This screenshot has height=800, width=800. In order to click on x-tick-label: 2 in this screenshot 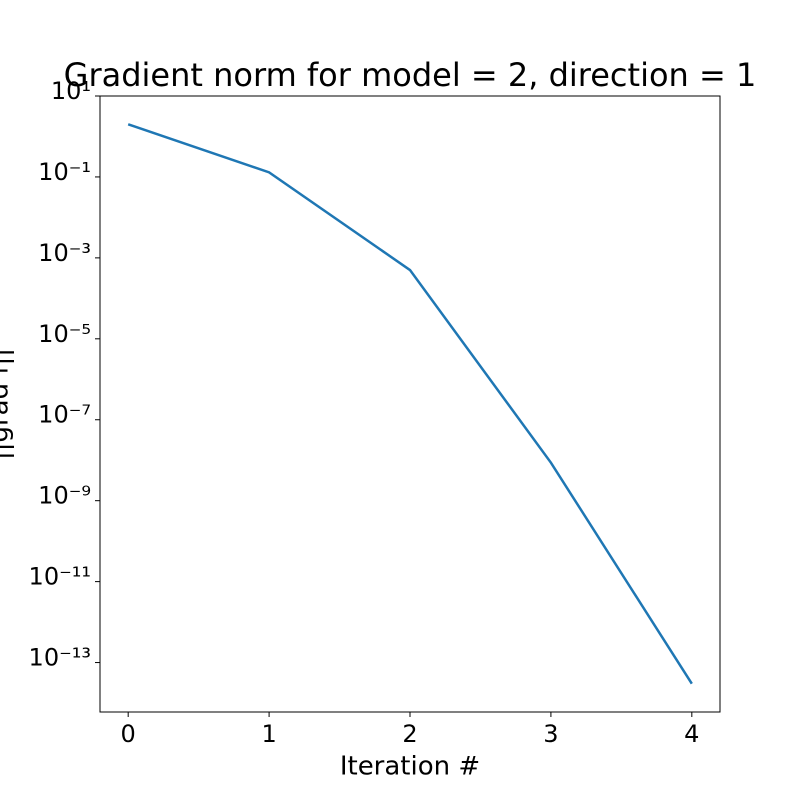, I will do `click(409, 734)`.